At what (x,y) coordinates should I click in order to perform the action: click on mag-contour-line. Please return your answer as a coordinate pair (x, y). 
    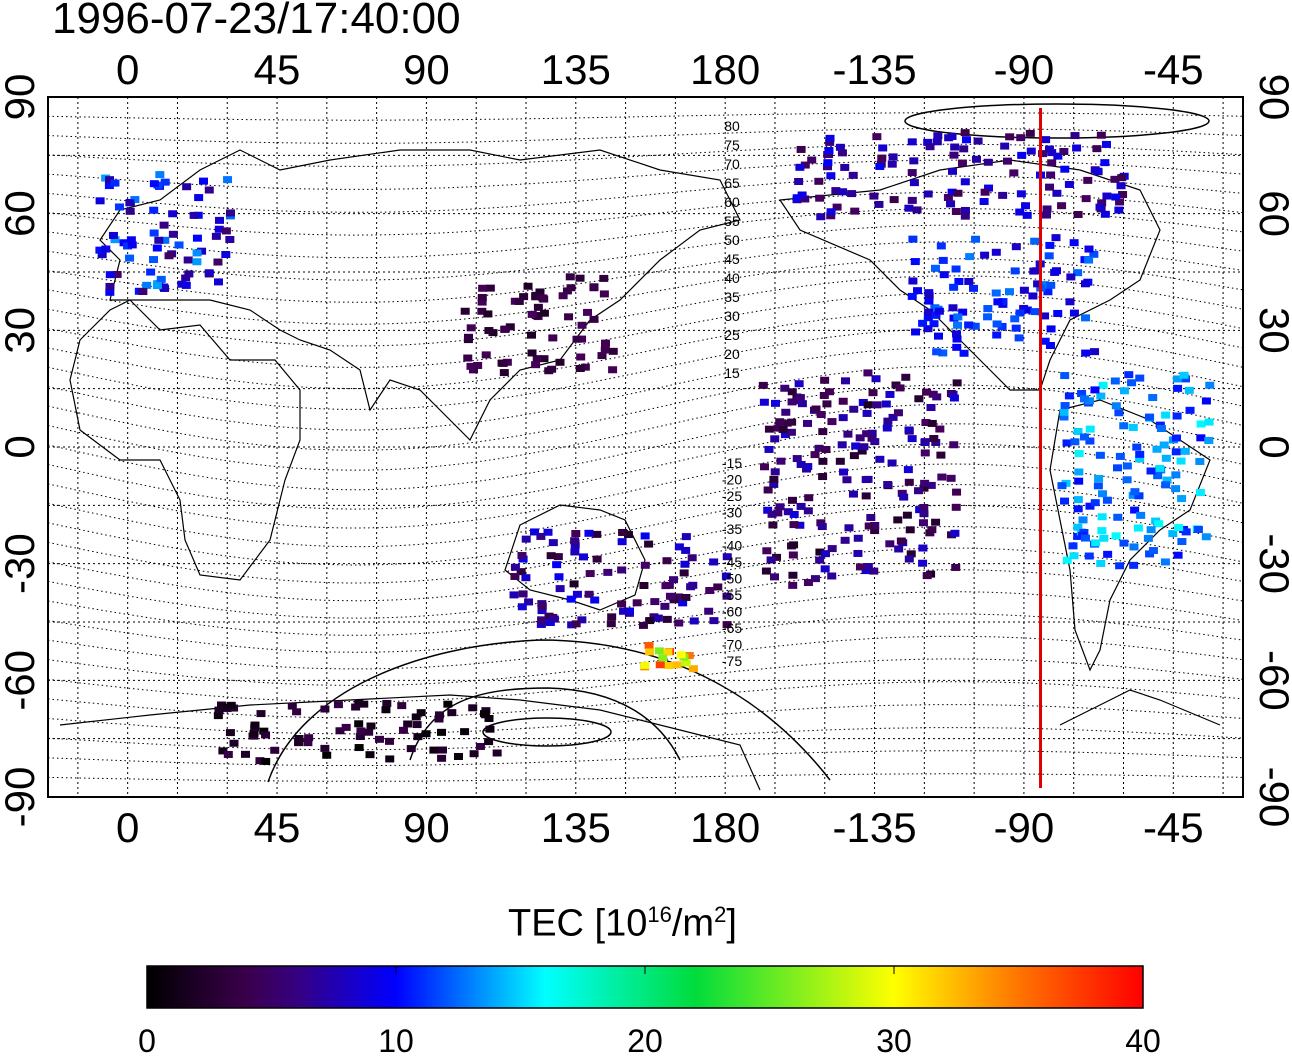
    Looking at the image, I should click on (645, 194).